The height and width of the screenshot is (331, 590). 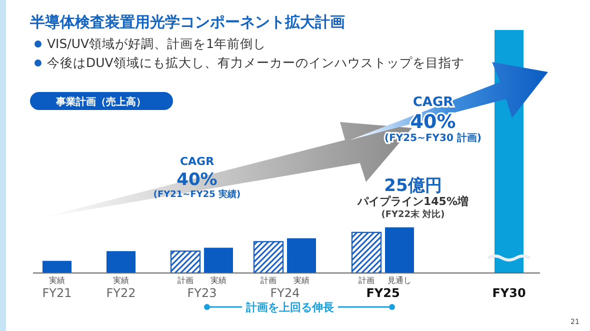 I want to click on annotation: (FY21~FY25 実績), so click(x=197, y=194).